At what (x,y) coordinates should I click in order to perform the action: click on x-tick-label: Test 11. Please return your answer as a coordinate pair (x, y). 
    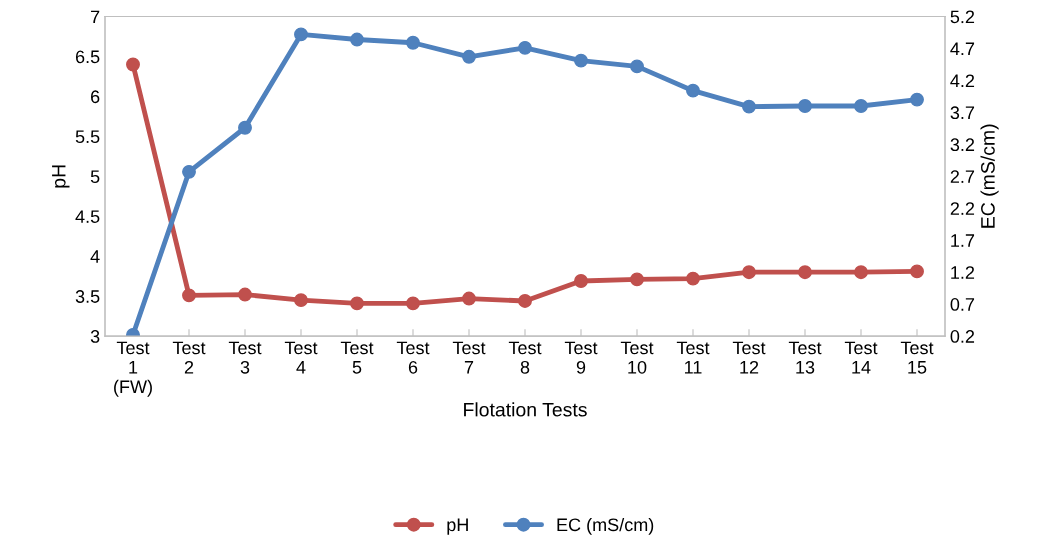
    Looking at the image, I should click on (693, 357).